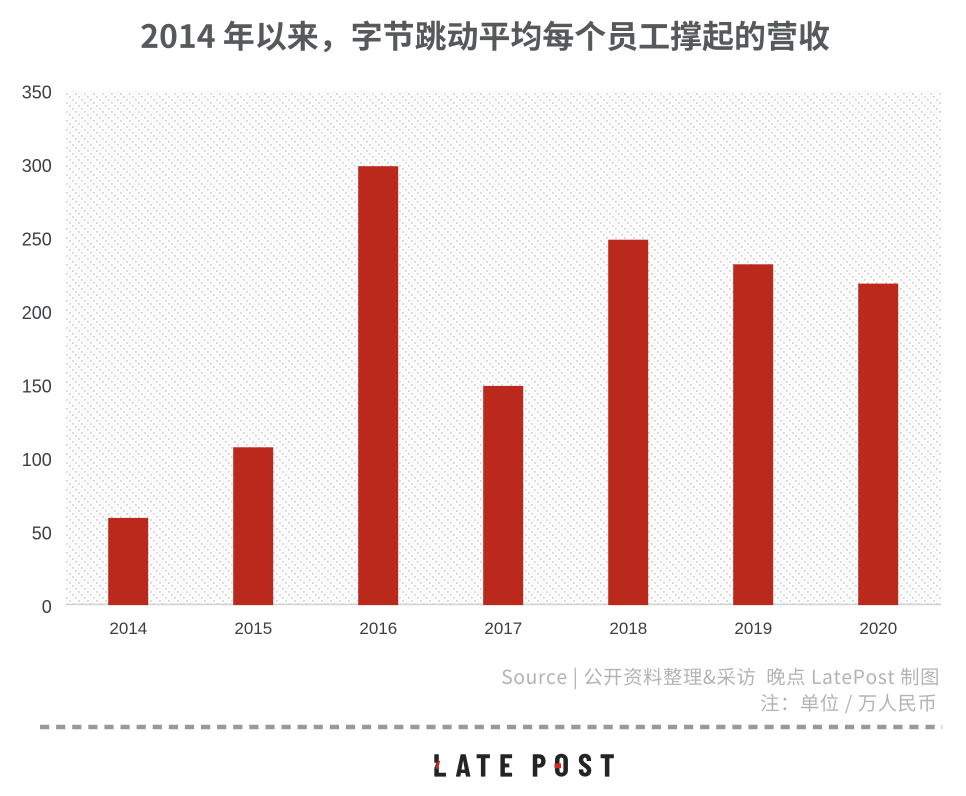  I want to click on svg-text: 350, so click(37, 93).